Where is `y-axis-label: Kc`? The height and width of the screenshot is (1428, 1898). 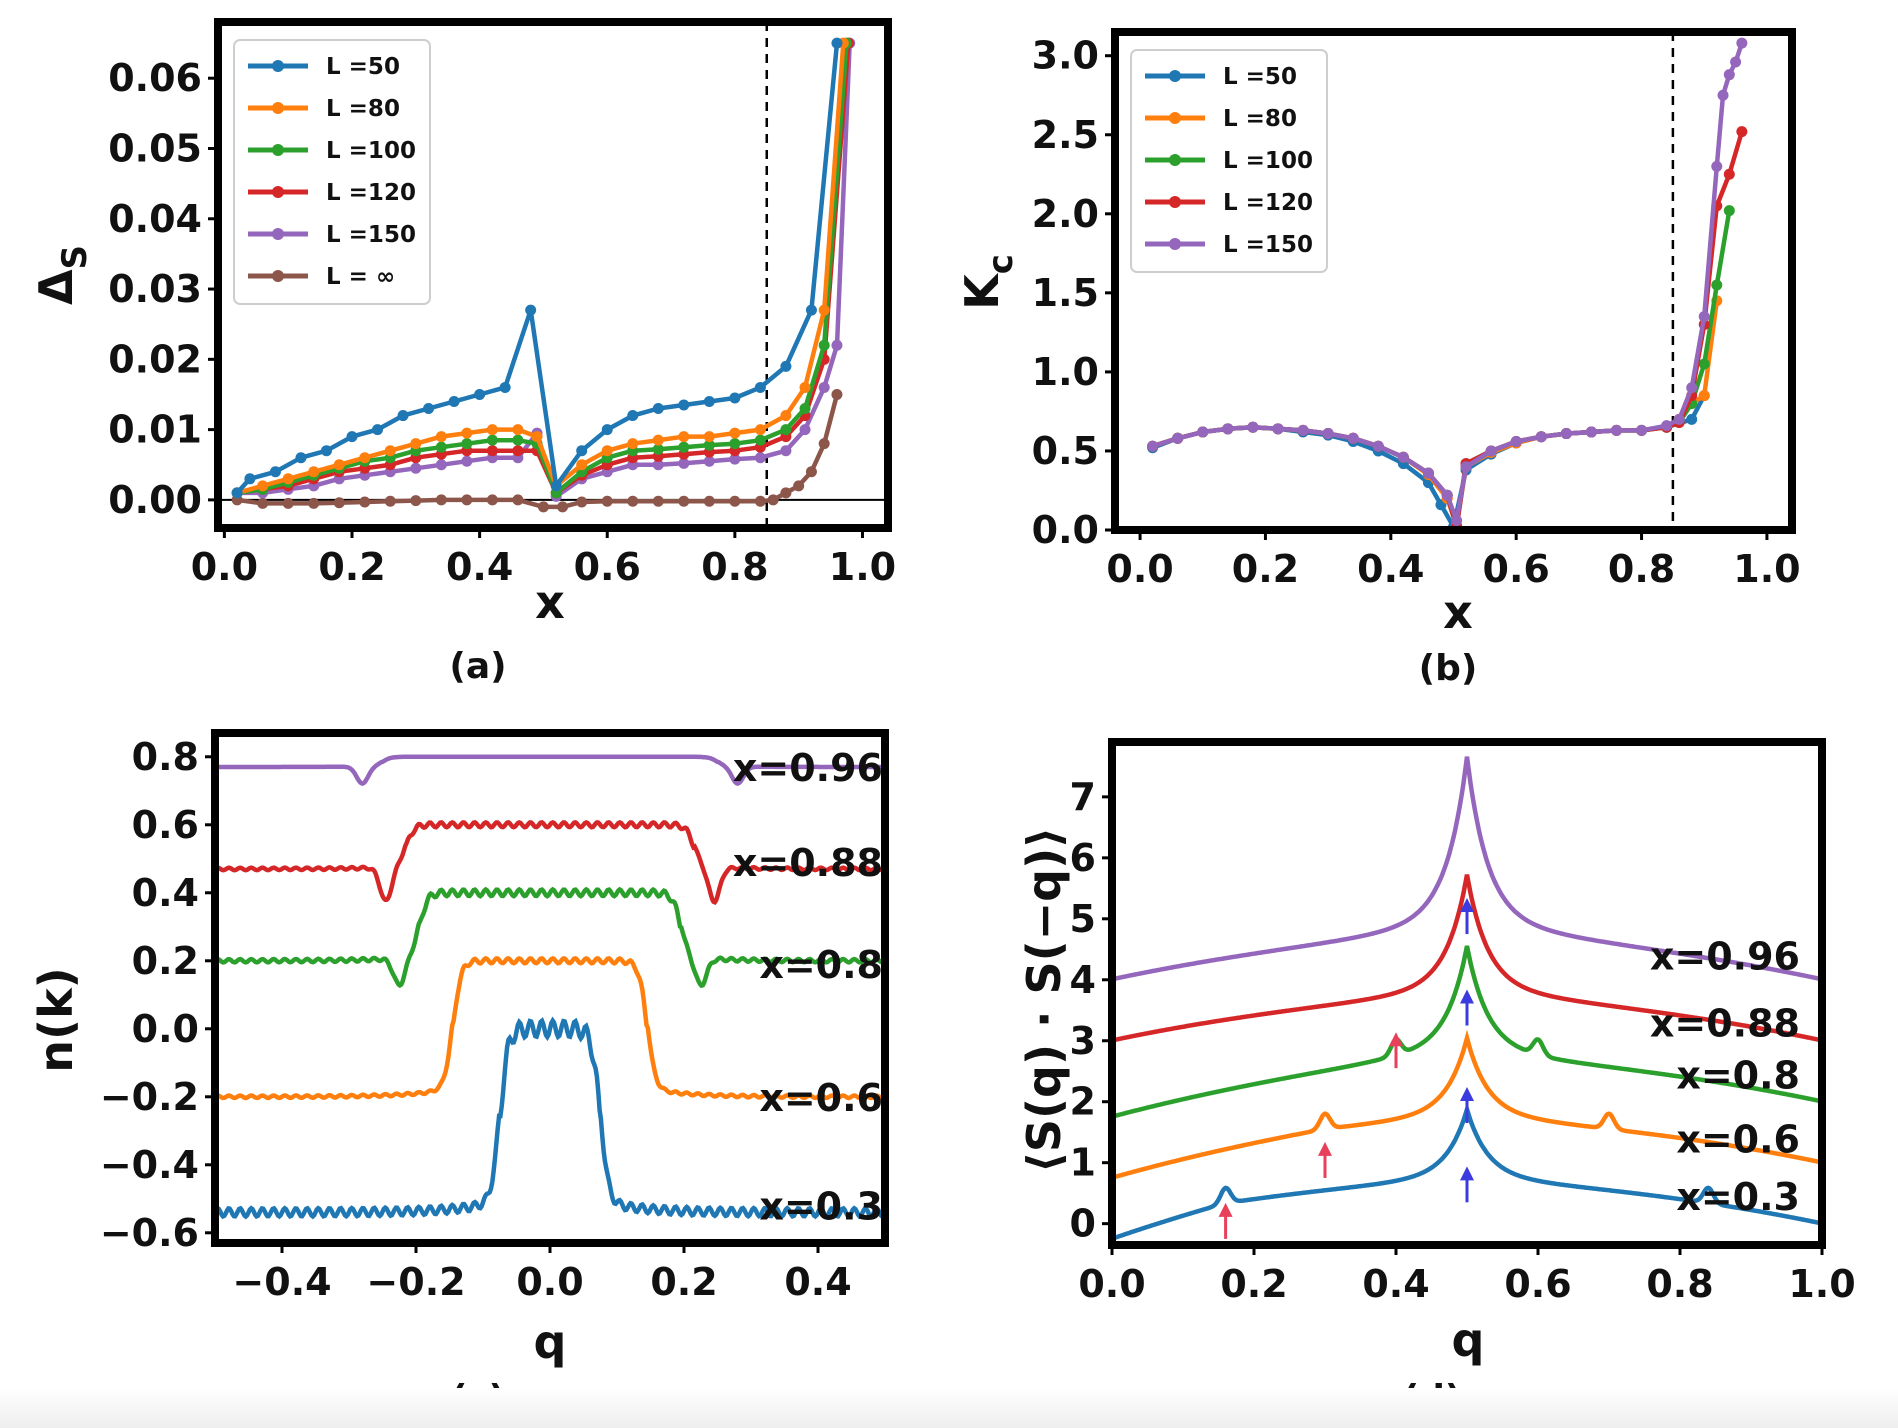 y-axis-label: Kc is located at coordinates (988, 282).